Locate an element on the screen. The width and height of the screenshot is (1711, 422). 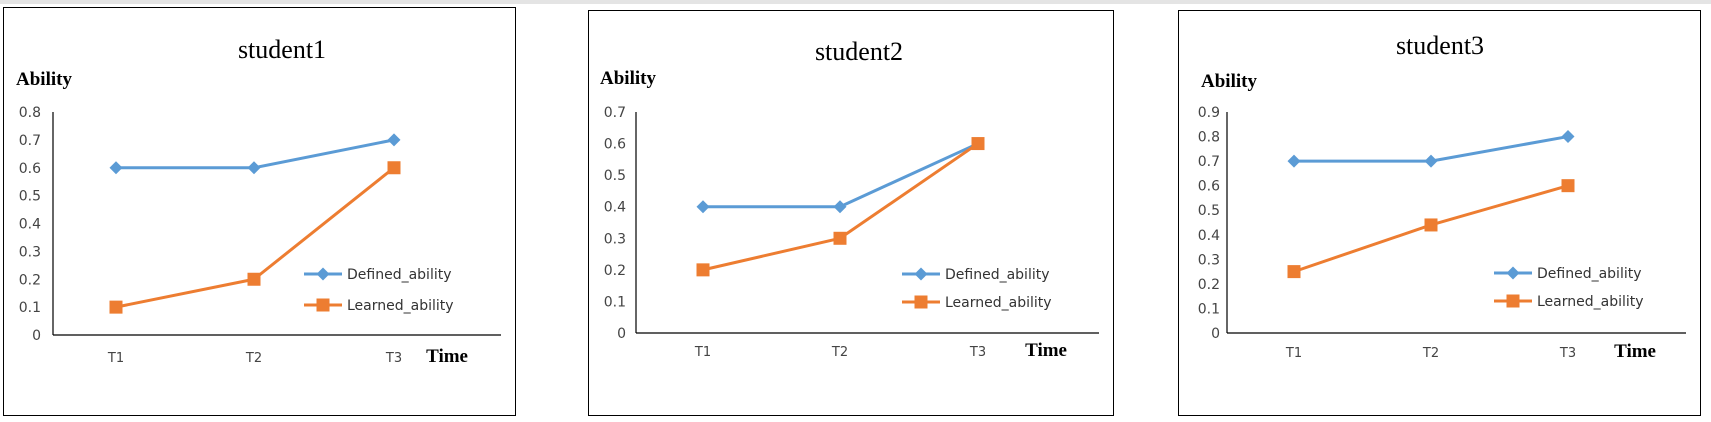
series-line-Defined_ability is located at coordinates (841, 175).